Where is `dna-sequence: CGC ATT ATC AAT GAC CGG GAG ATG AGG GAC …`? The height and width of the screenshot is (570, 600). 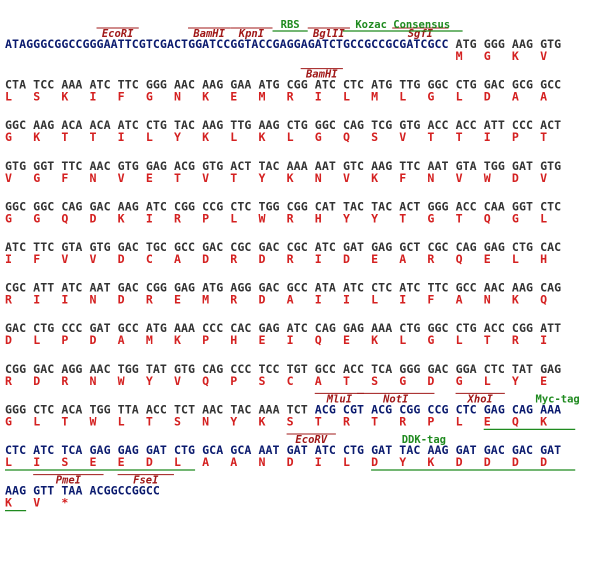 dna-sequence: CGC ATT ATC AAT GAC CGG GAG ATG AGG GAC … is located at coordinates (283, 288).